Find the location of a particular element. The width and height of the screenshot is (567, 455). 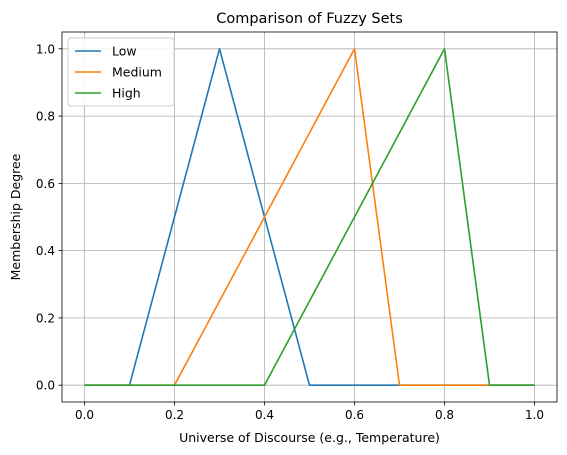

legend: Low Medium High is located at coordinates (121, 72).